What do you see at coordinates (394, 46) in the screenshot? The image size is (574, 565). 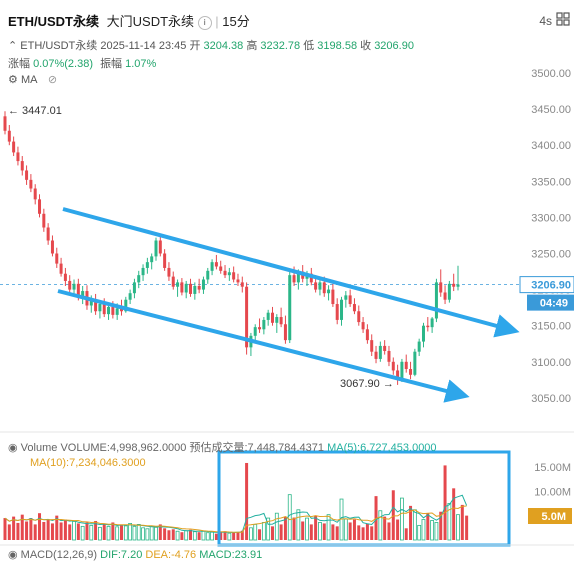 I see `close-value: 3206.90` at bounding box center [394, 46].